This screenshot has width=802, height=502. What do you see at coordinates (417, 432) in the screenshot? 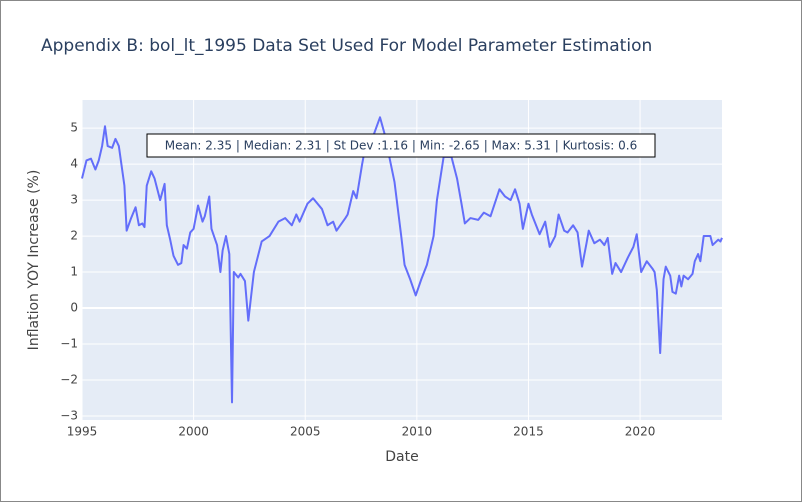
I see `x-tick-label: 2010` at bounding box center [417, 432].